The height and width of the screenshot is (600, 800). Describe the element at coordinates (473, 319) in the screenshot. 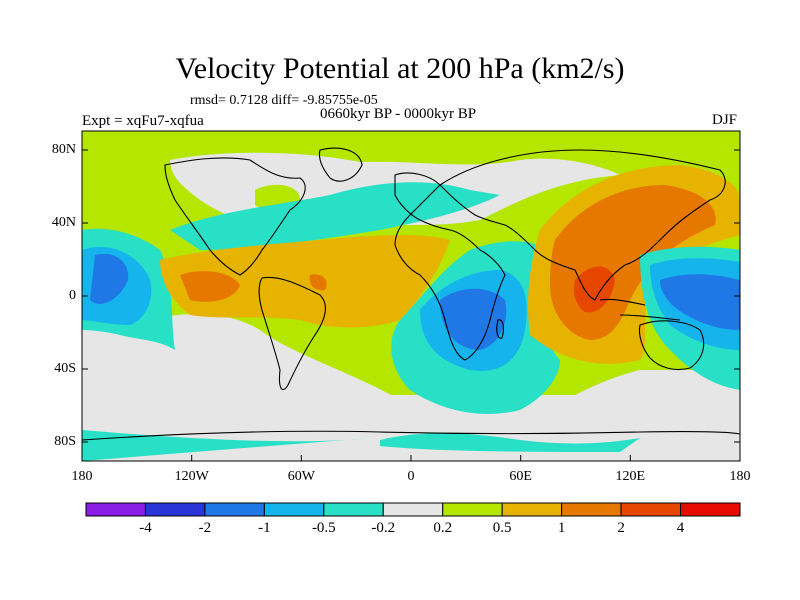

I see `contour-fill-blue-africa` at that location.